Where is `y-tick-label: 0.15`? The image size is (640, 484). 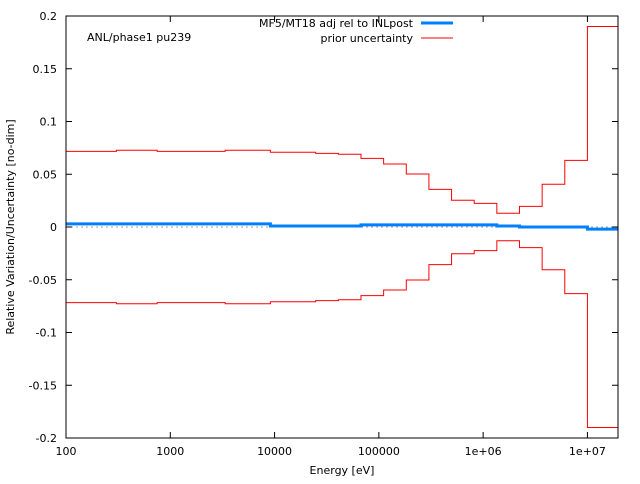
y-tick-label: 0.15 is located at coordinates (45, 69).